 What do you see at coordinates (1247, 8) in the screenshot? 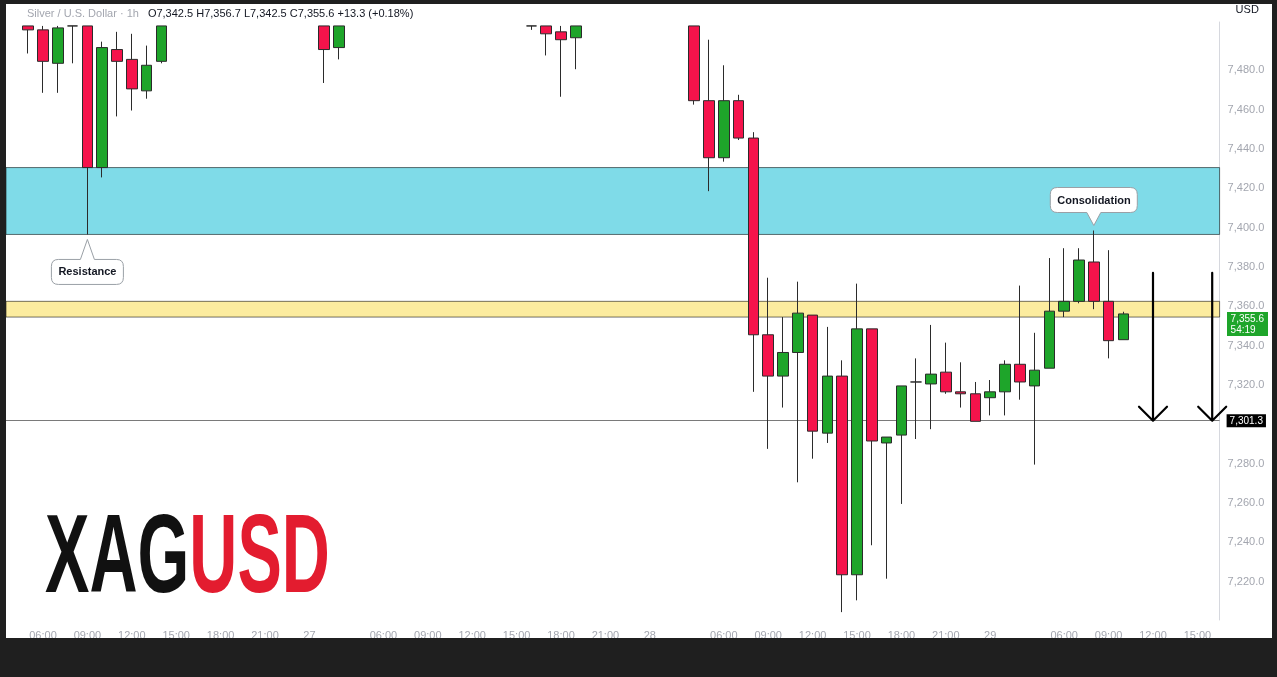
I see `y-axis-title: USD` at bounding box center [1247, 8].